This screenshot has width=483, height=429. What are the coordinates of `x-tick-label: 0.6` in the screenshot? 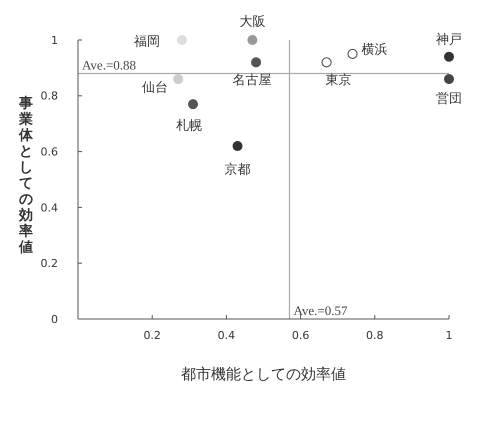 It's located at (301, 335).